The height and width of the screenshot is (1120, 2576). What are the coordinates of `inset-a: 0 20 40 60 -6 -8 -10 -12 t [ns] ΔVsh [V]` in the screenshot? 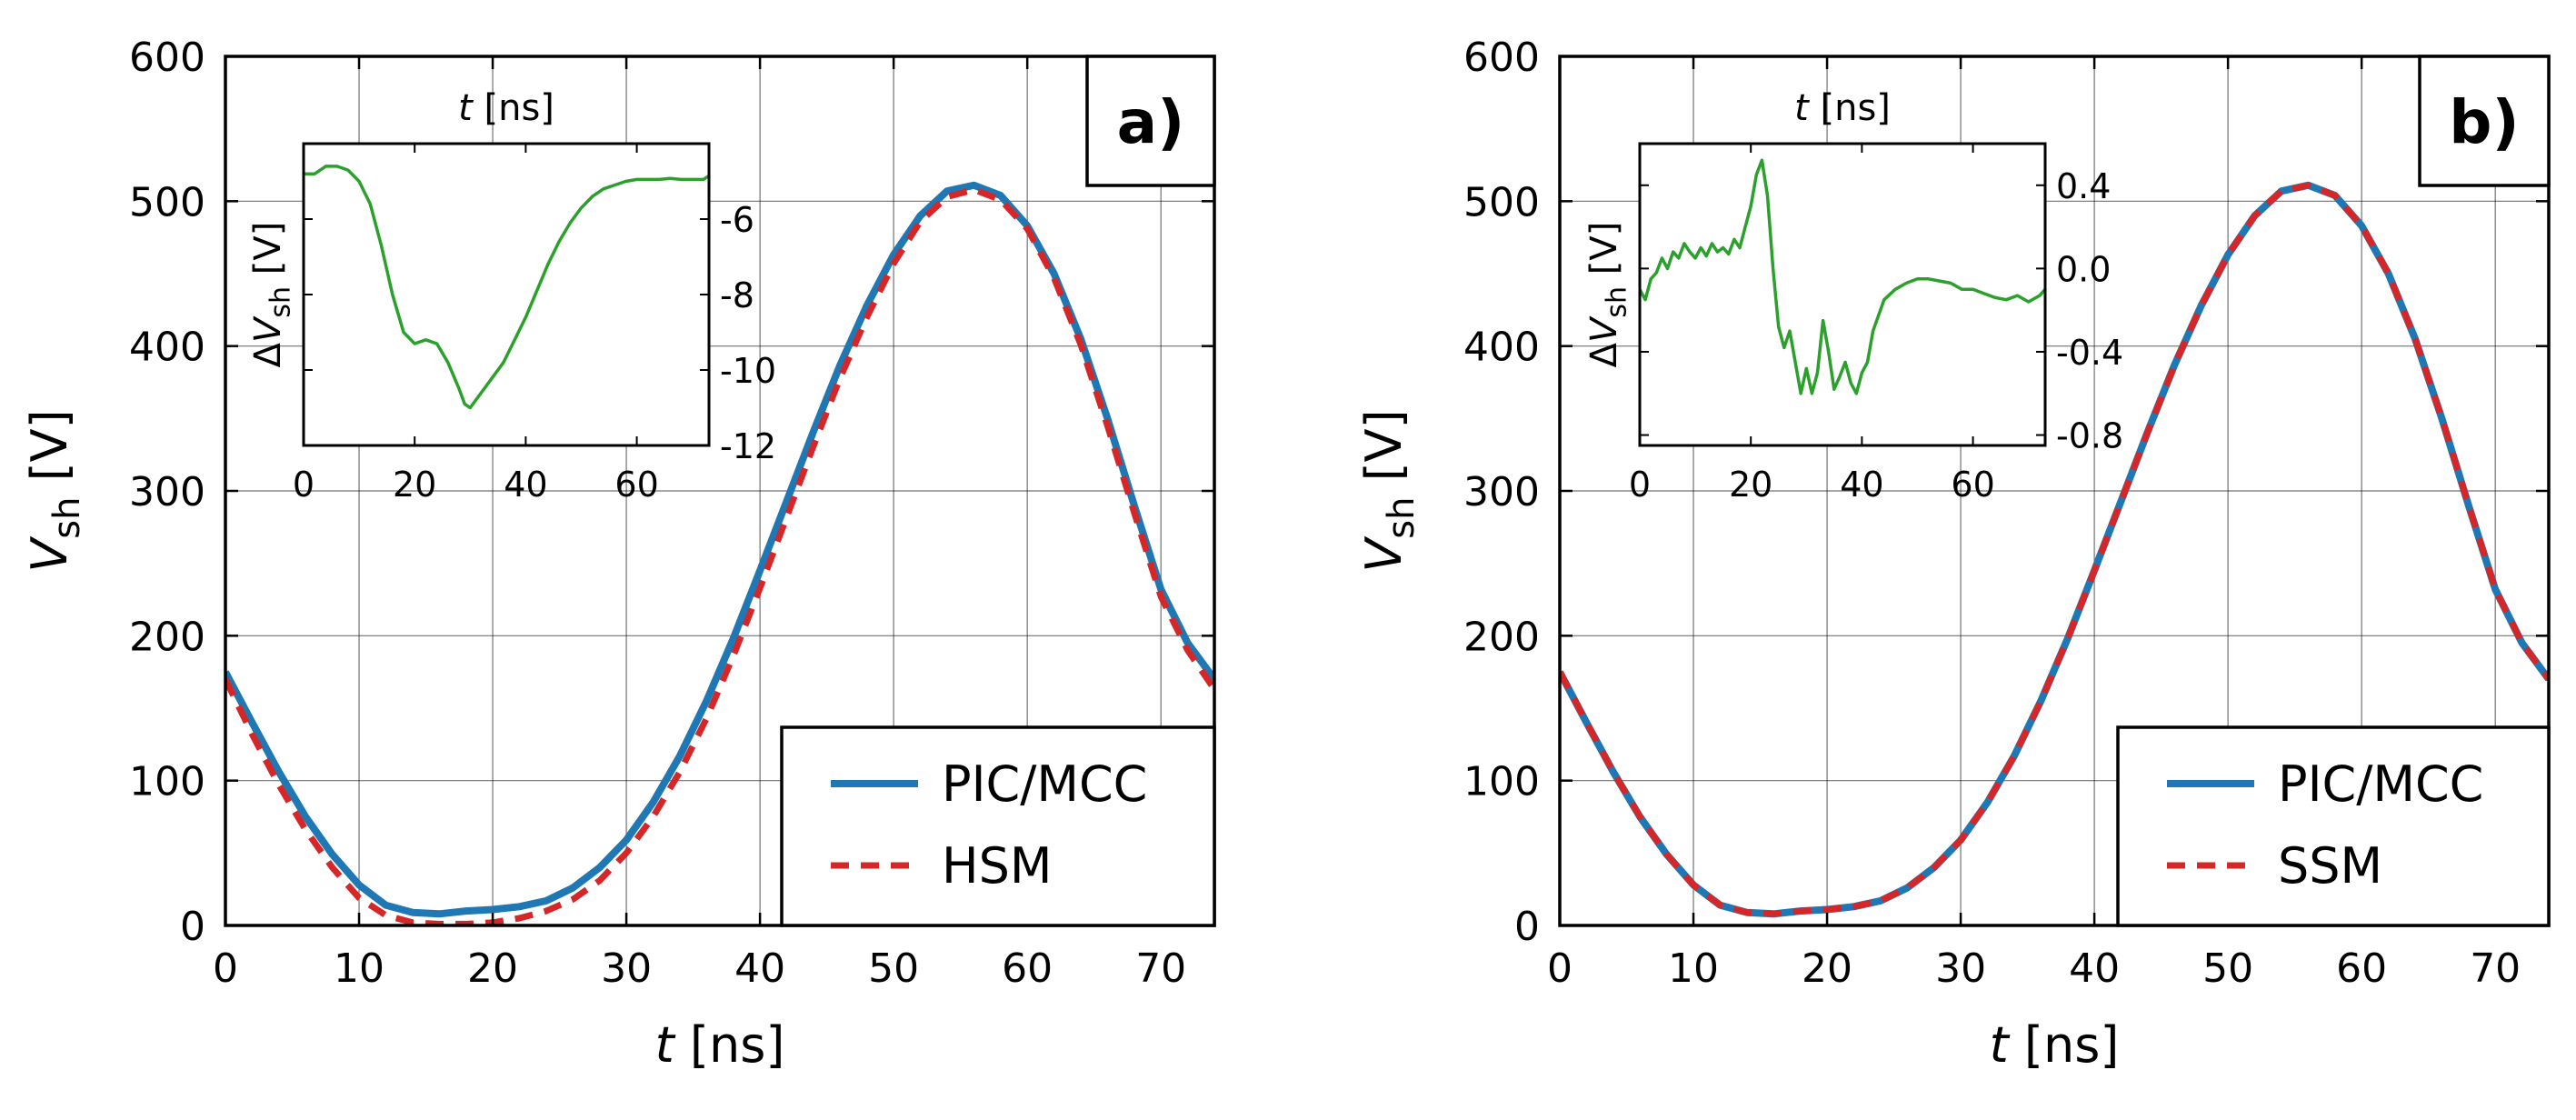 It's located at (512, 296).